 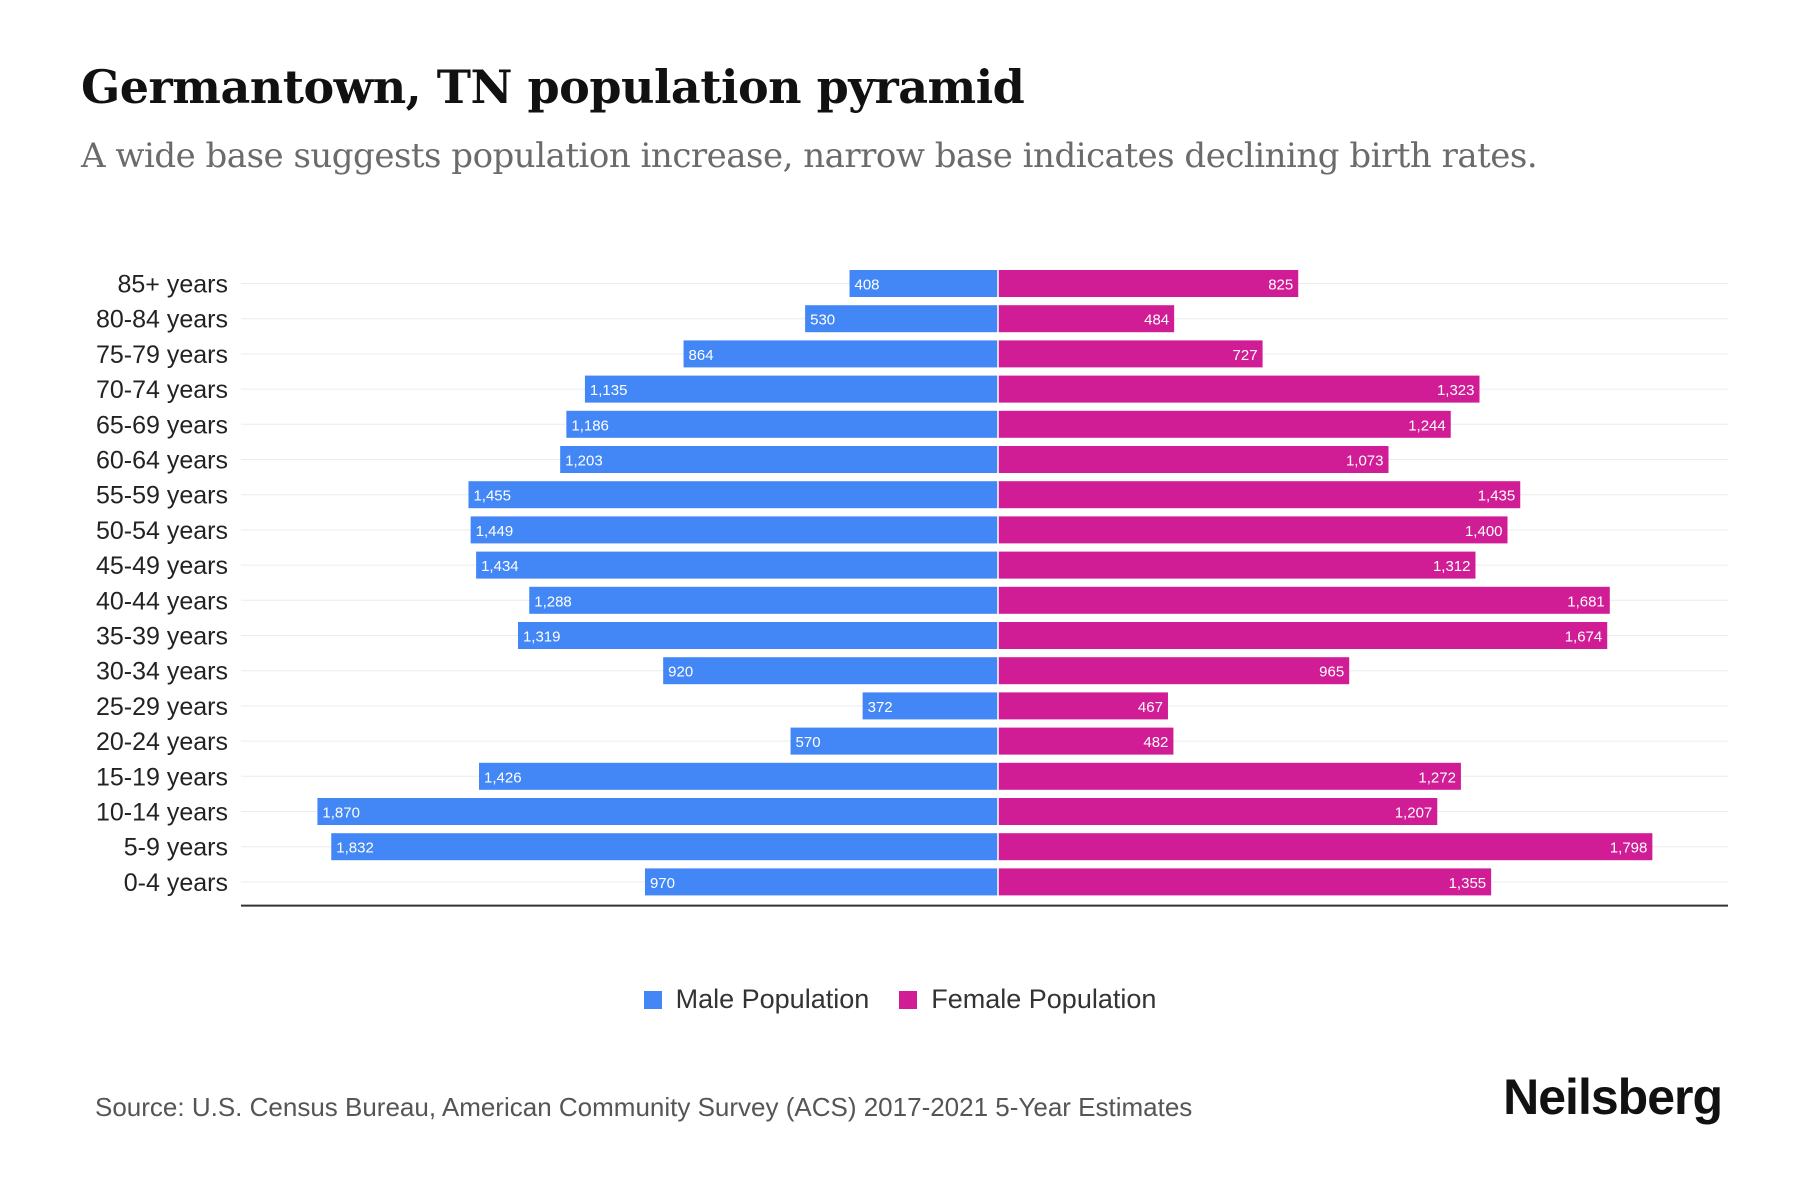 What do you see at coordinates (1331, 672) in the screenshot?
I see `data-label-female: 965` at bounding box center [1331, 672].